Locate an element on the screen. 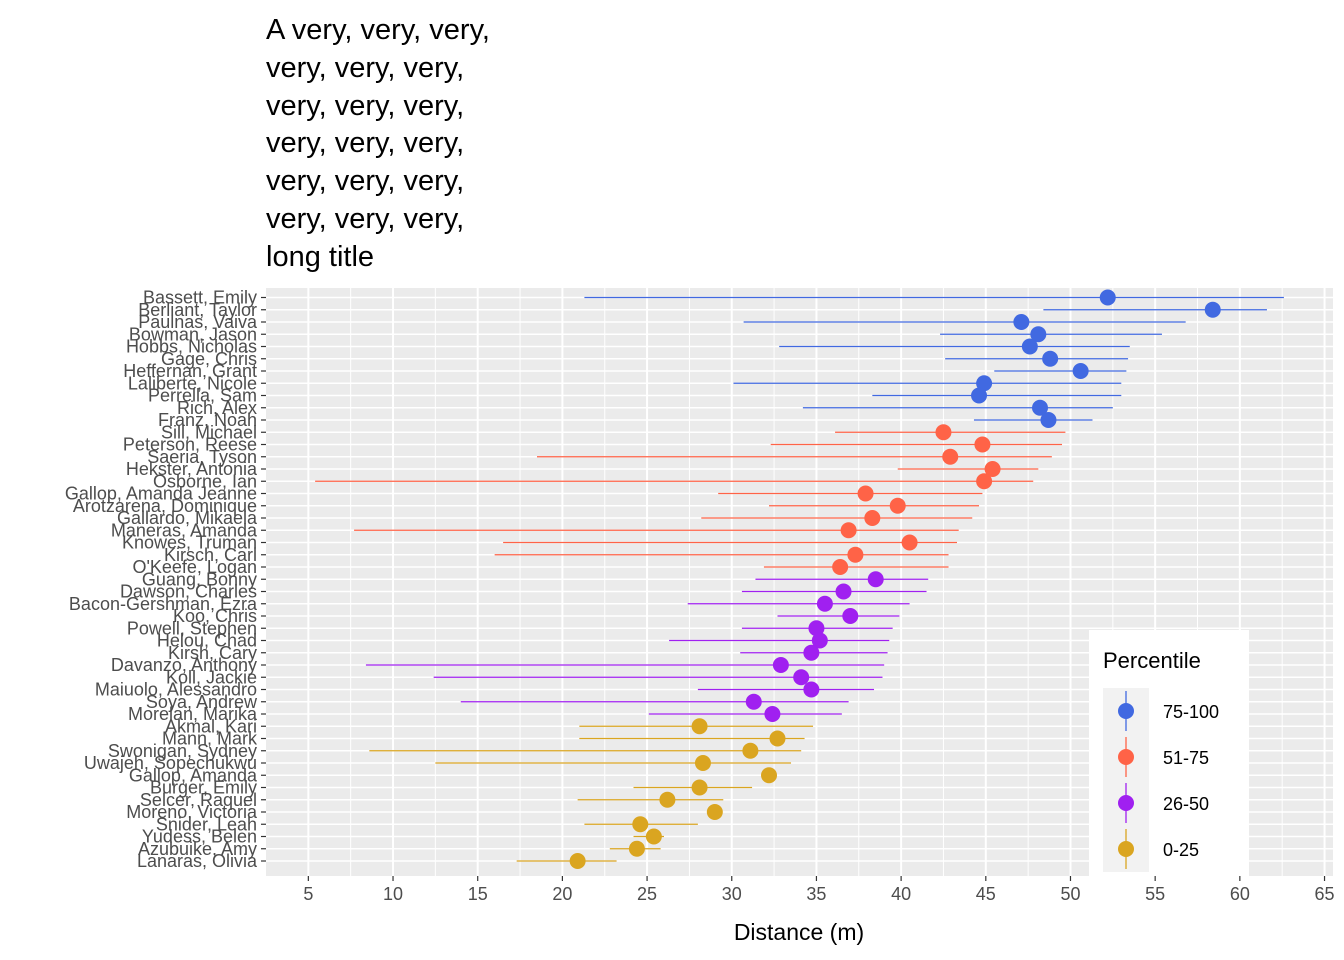 Image resolution: width=1344 pixels, height=960 pixels. x-tick-label: 5 is located at coordinates (308, 894).